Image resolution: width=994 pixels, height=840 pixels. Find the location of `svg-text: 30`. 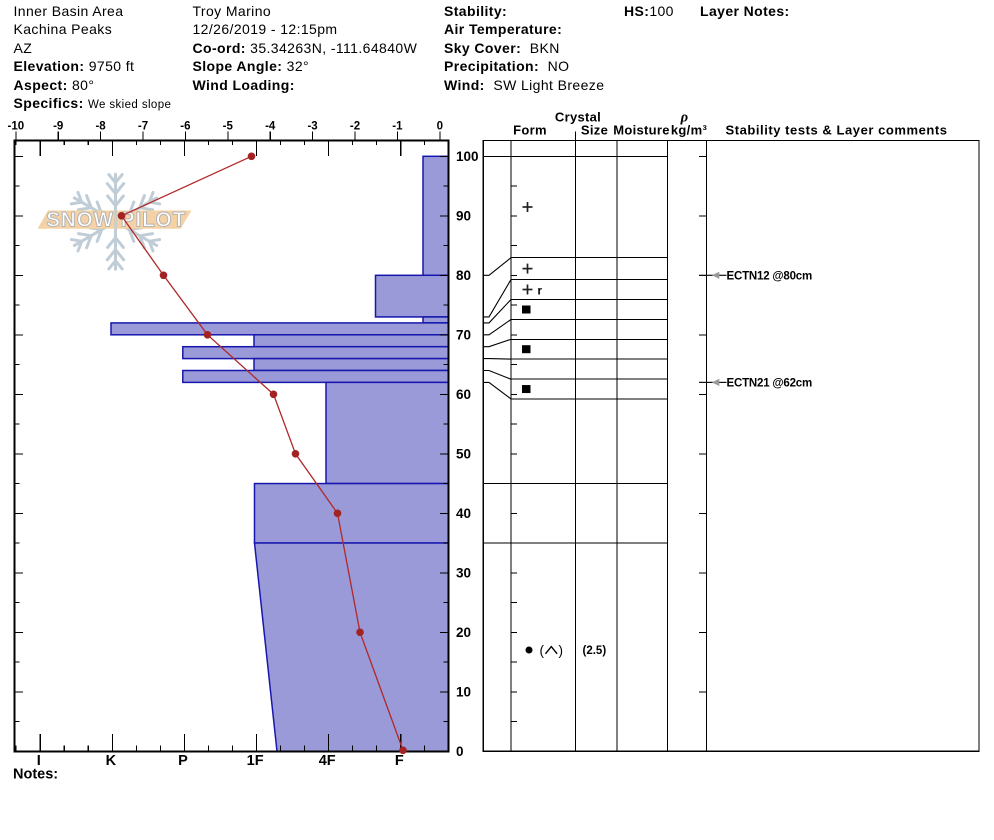

svg-text: 30 is located at coordinates (463, 573).